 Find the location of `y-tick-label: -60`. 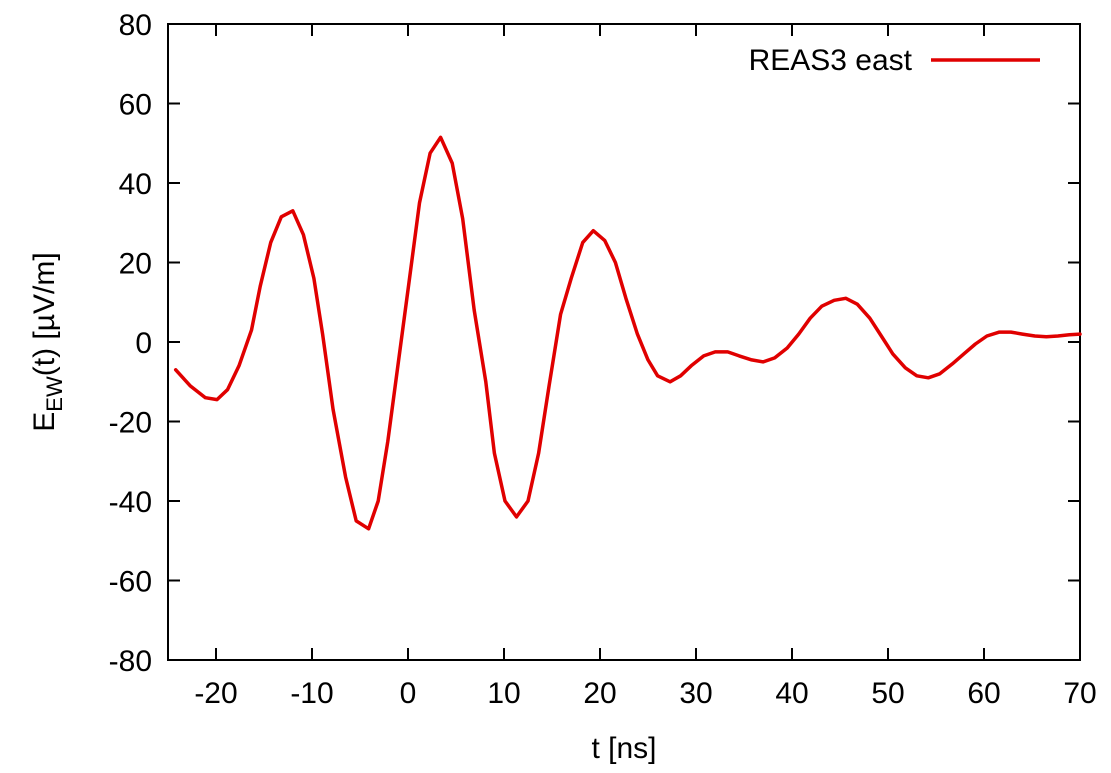

y-tick-label: -60 is located at coordinates (130, 582).